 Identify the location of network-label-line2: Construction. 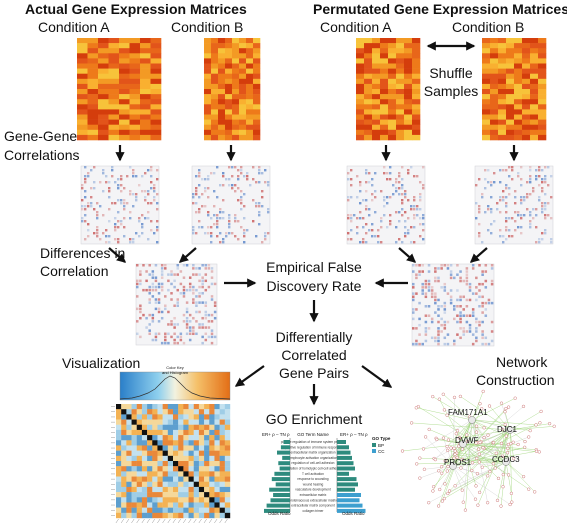
(515, 380).